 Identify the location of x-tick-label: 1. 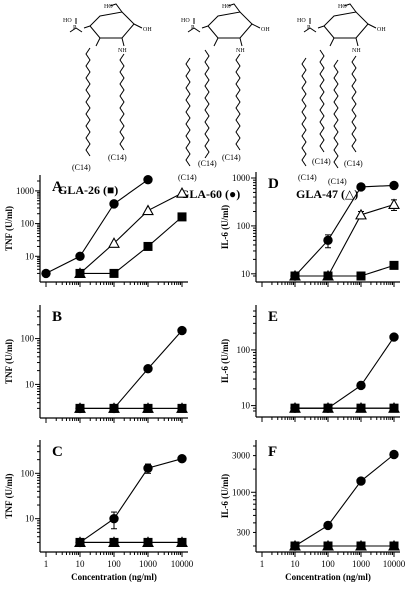
(46, 564).